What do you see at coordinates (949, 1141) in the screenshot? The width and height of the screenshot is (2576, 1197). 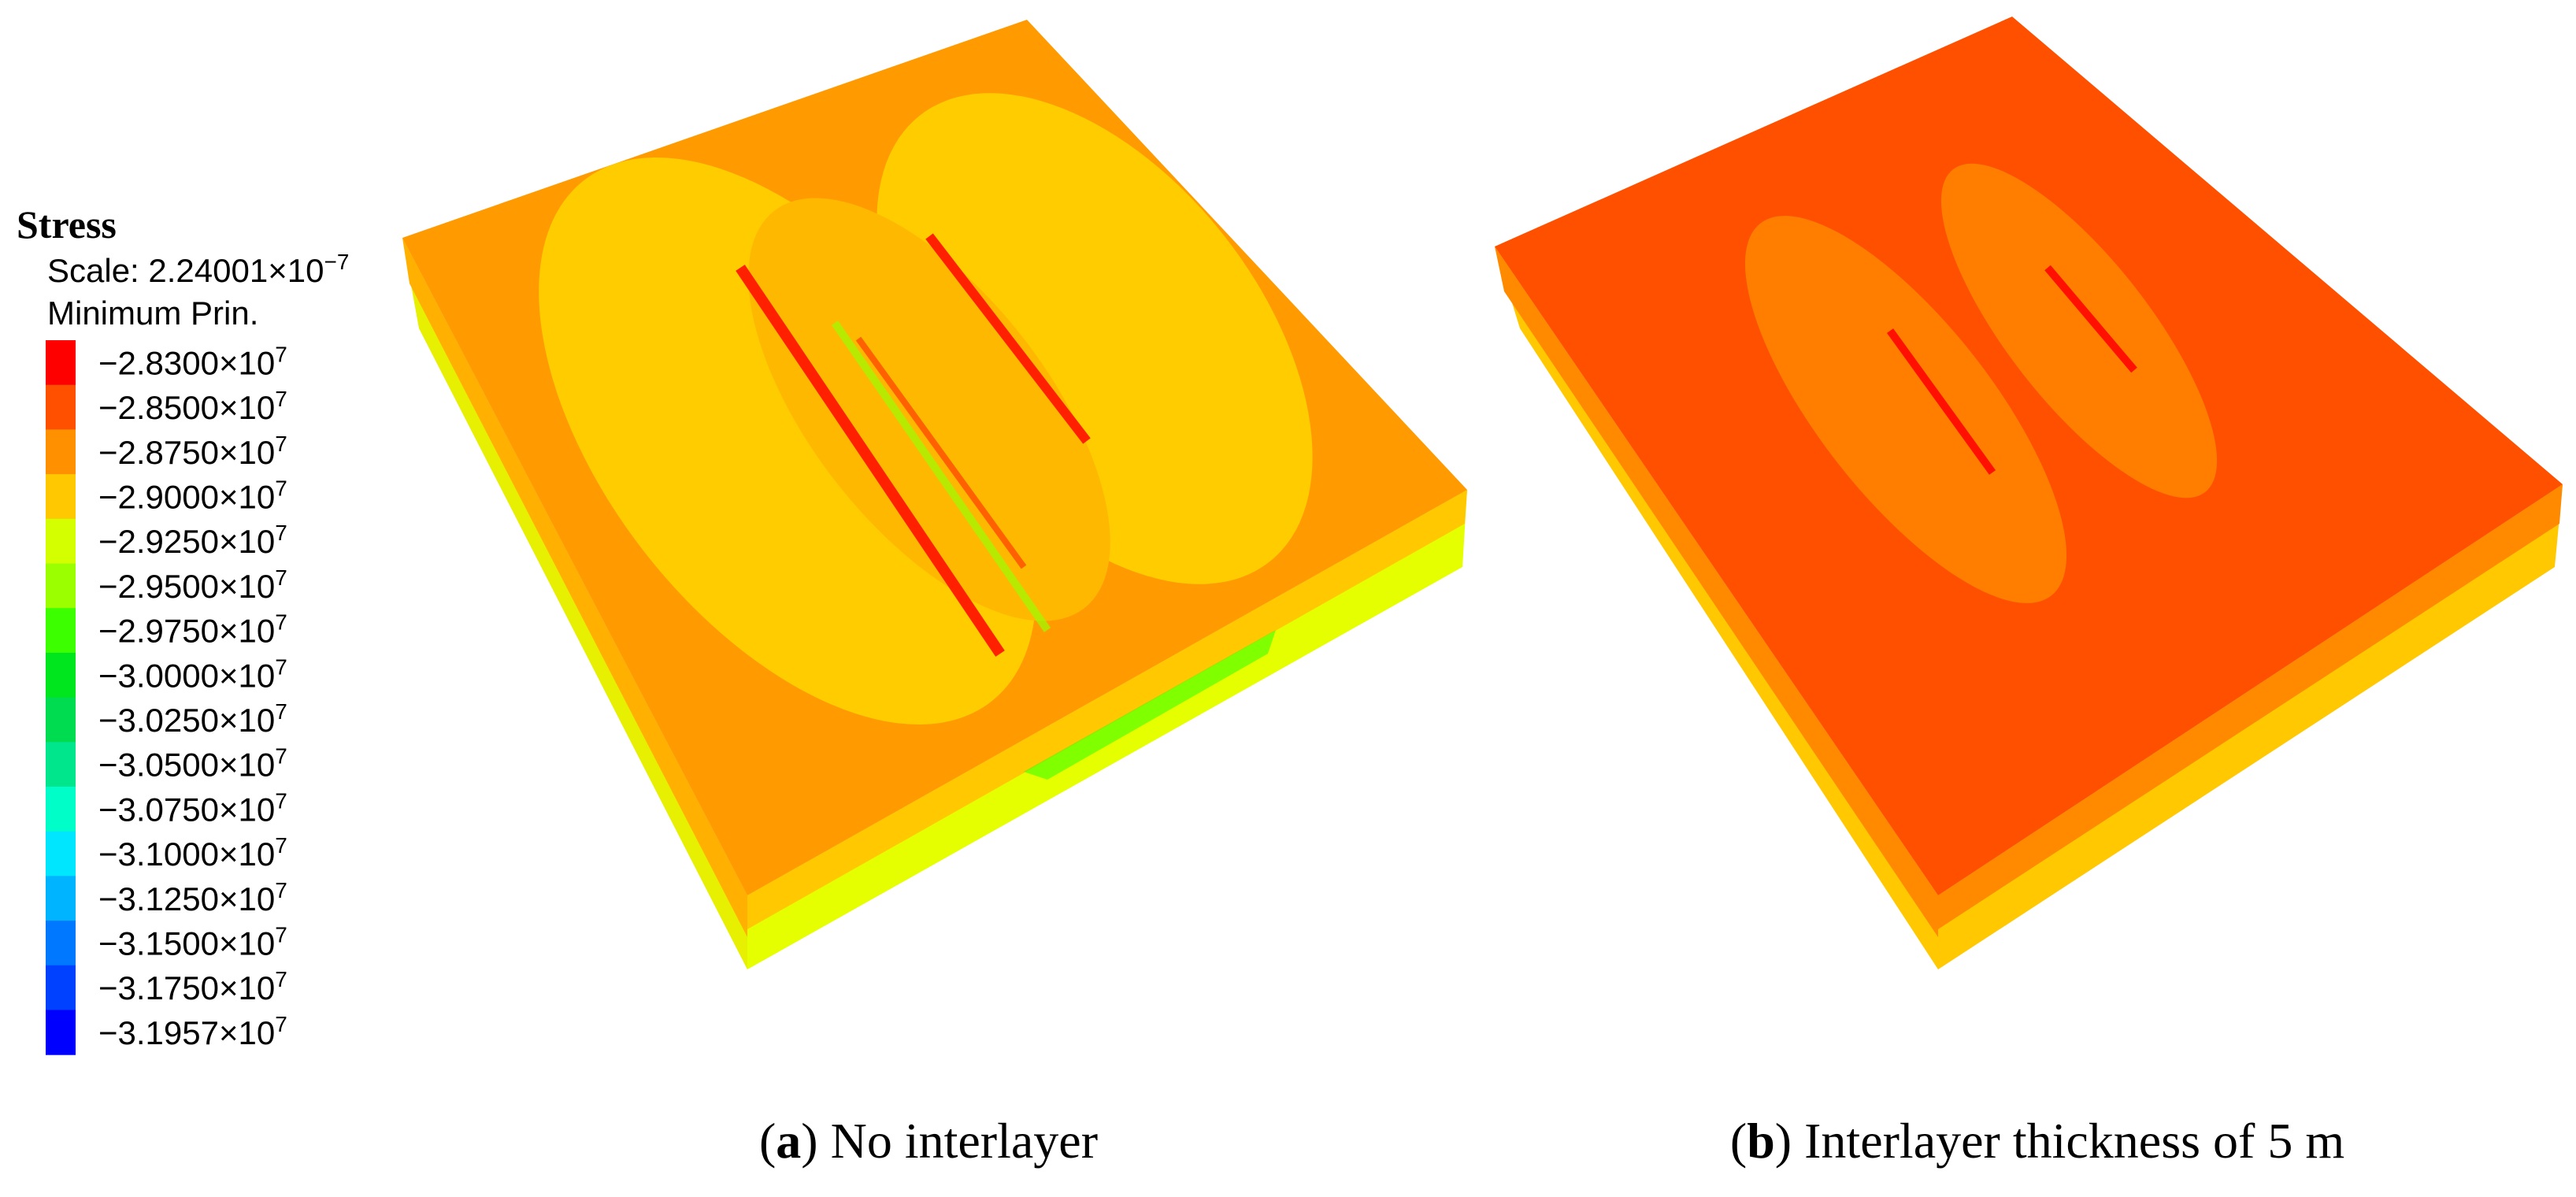 I see `caption-part: ) No interlayer` at bounding box center [949, 1141].